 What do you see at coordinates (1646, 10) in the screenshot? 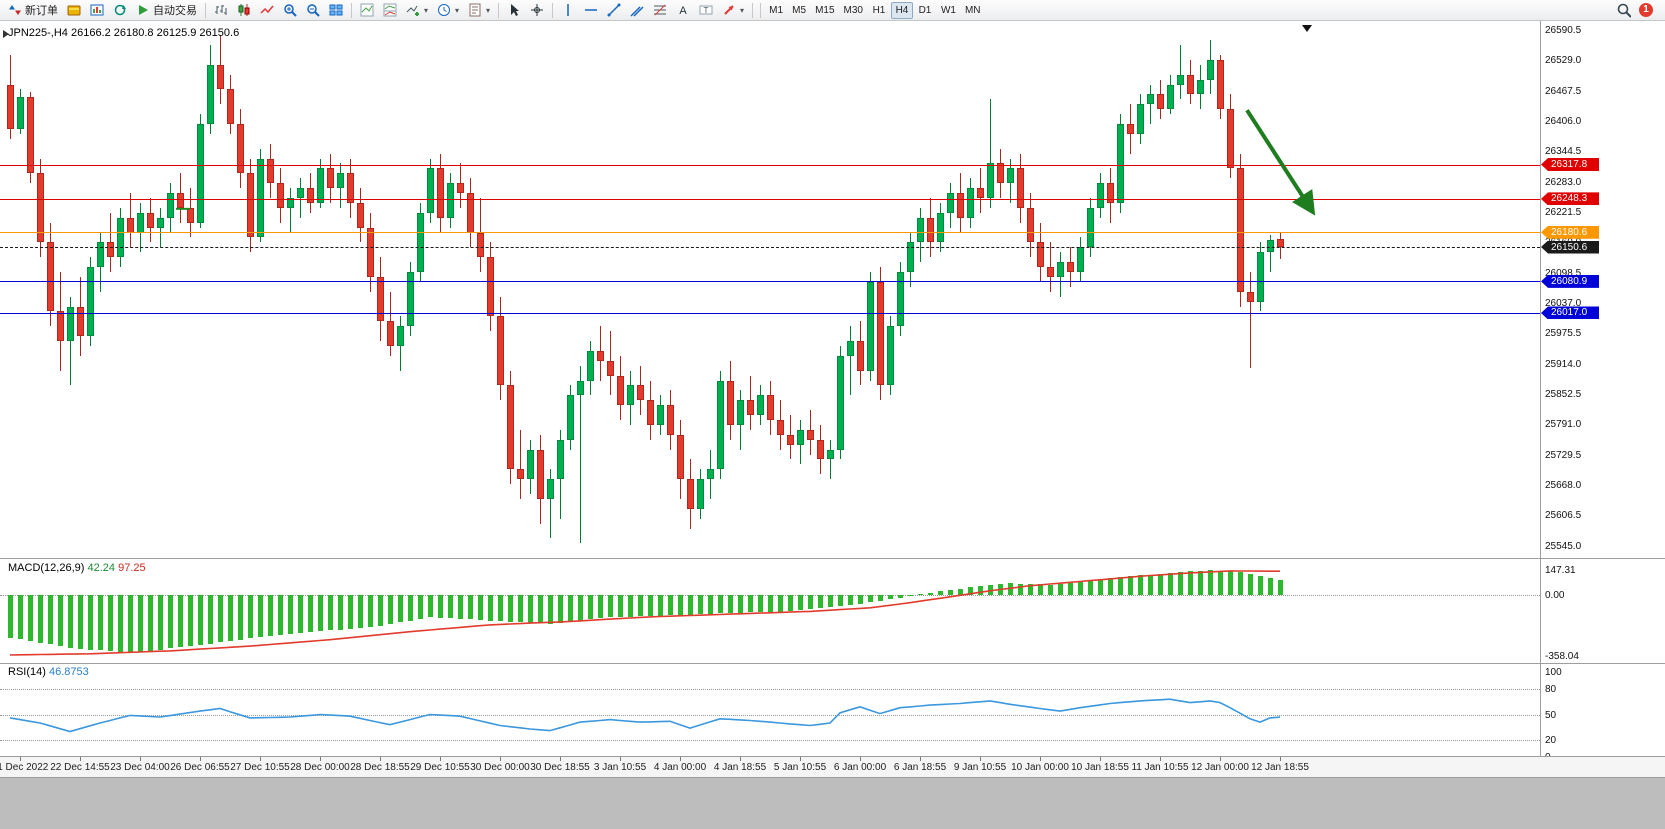
I see `notification-badge: 1` at bounding box center [1646, 10].